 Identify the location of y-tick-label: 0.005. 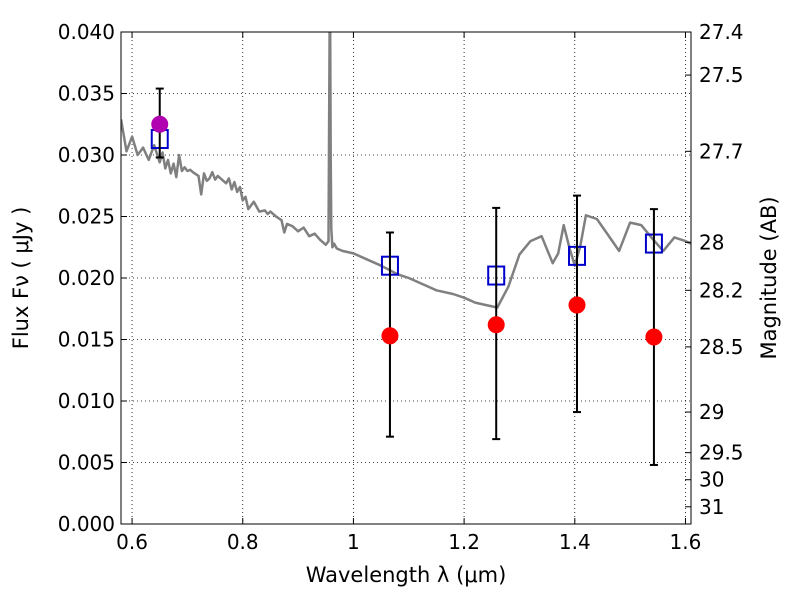
(86, 463).